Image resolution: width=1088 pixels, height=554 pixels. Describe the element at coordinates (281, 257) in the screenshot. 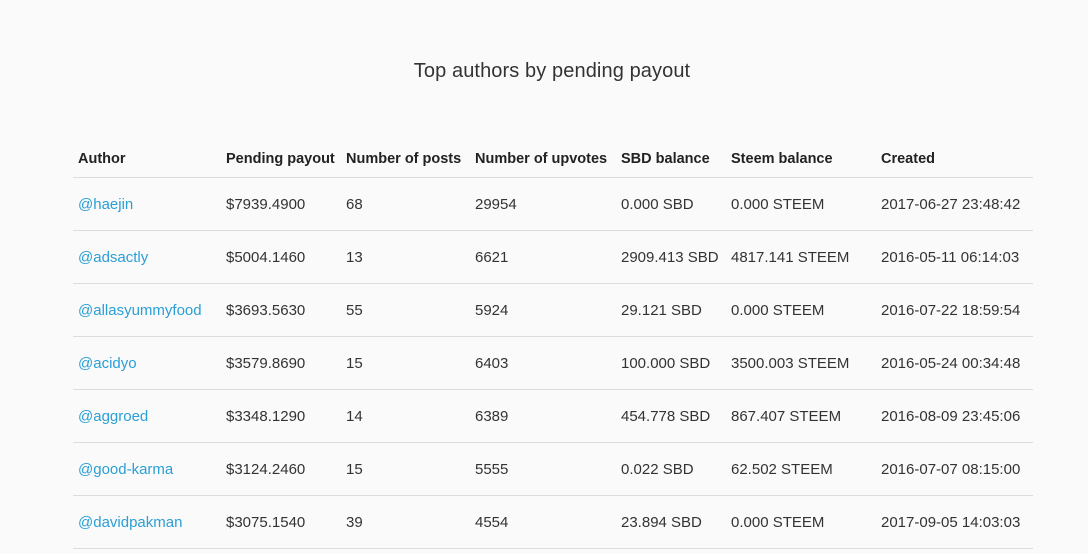

I see `pending-payout-cell: $5004.1460` at that location.